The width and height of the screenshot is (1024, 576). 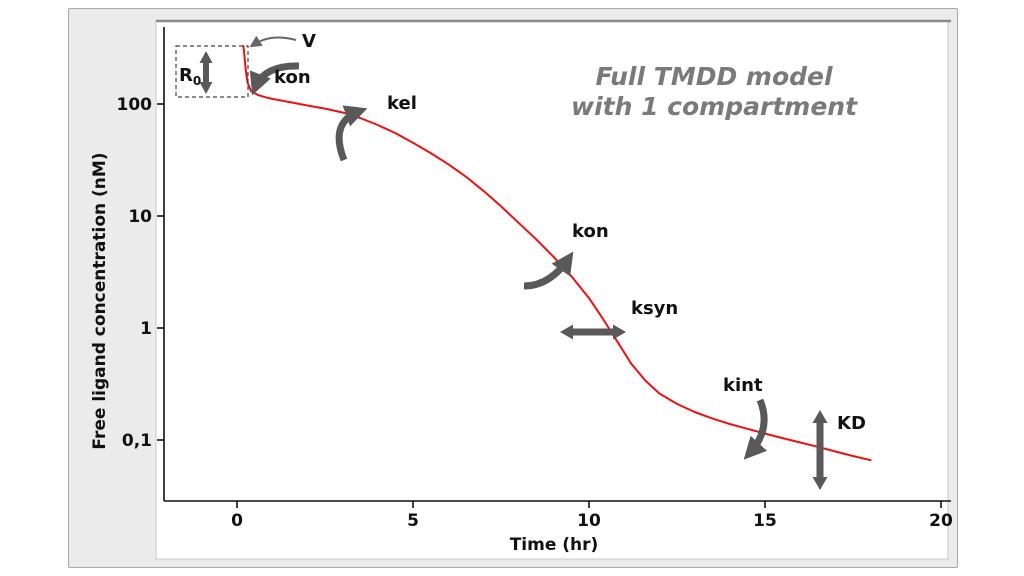 I want to click on annotation-kon-initial: kon, so click(x=280, y=79).